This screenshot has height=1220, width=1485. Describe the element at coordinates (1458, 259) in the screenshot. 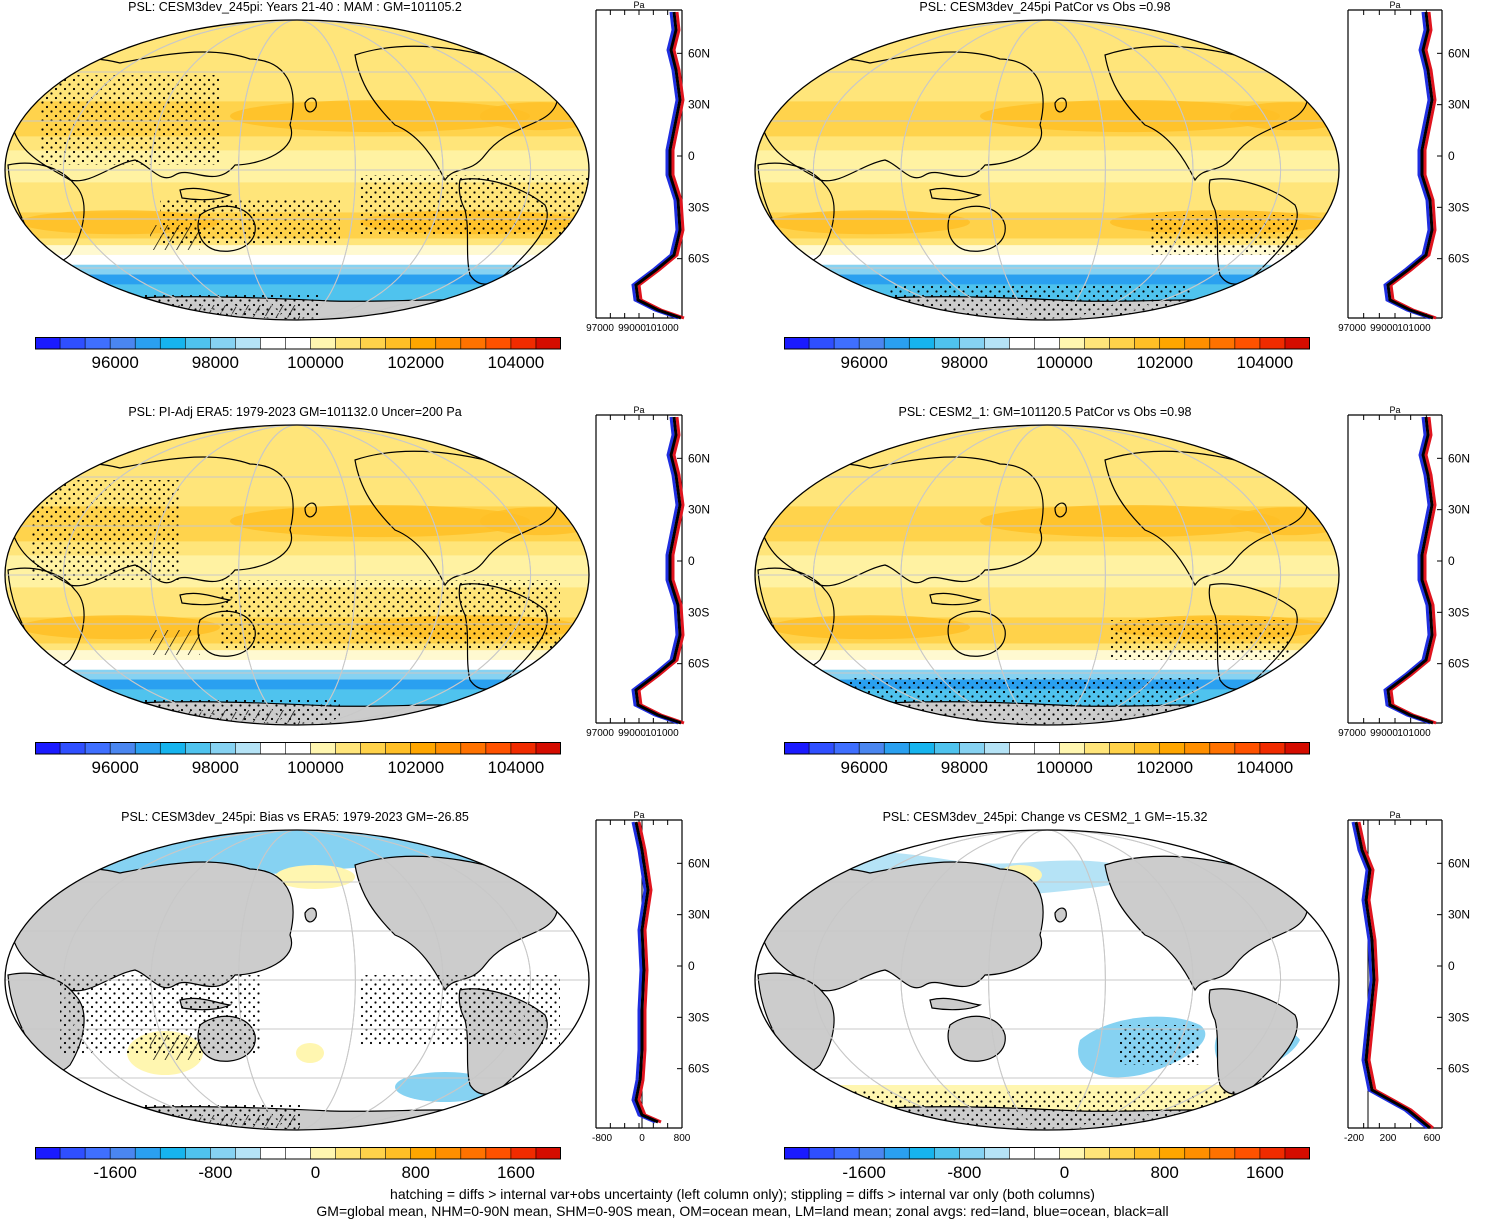

I see `zonal-lat-label: 60S` at that location.